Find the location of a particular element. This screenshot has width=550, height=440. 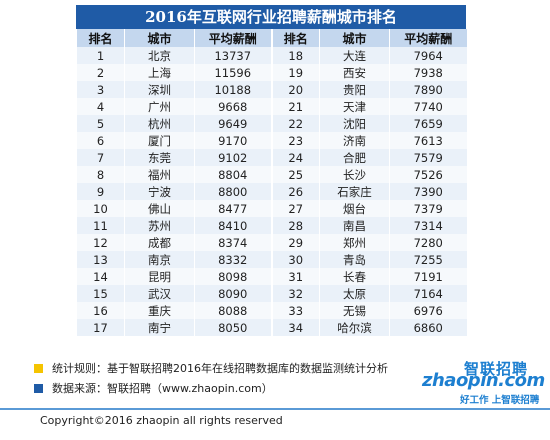

cell-city: 青岛 is located at coordinates (354, 259).